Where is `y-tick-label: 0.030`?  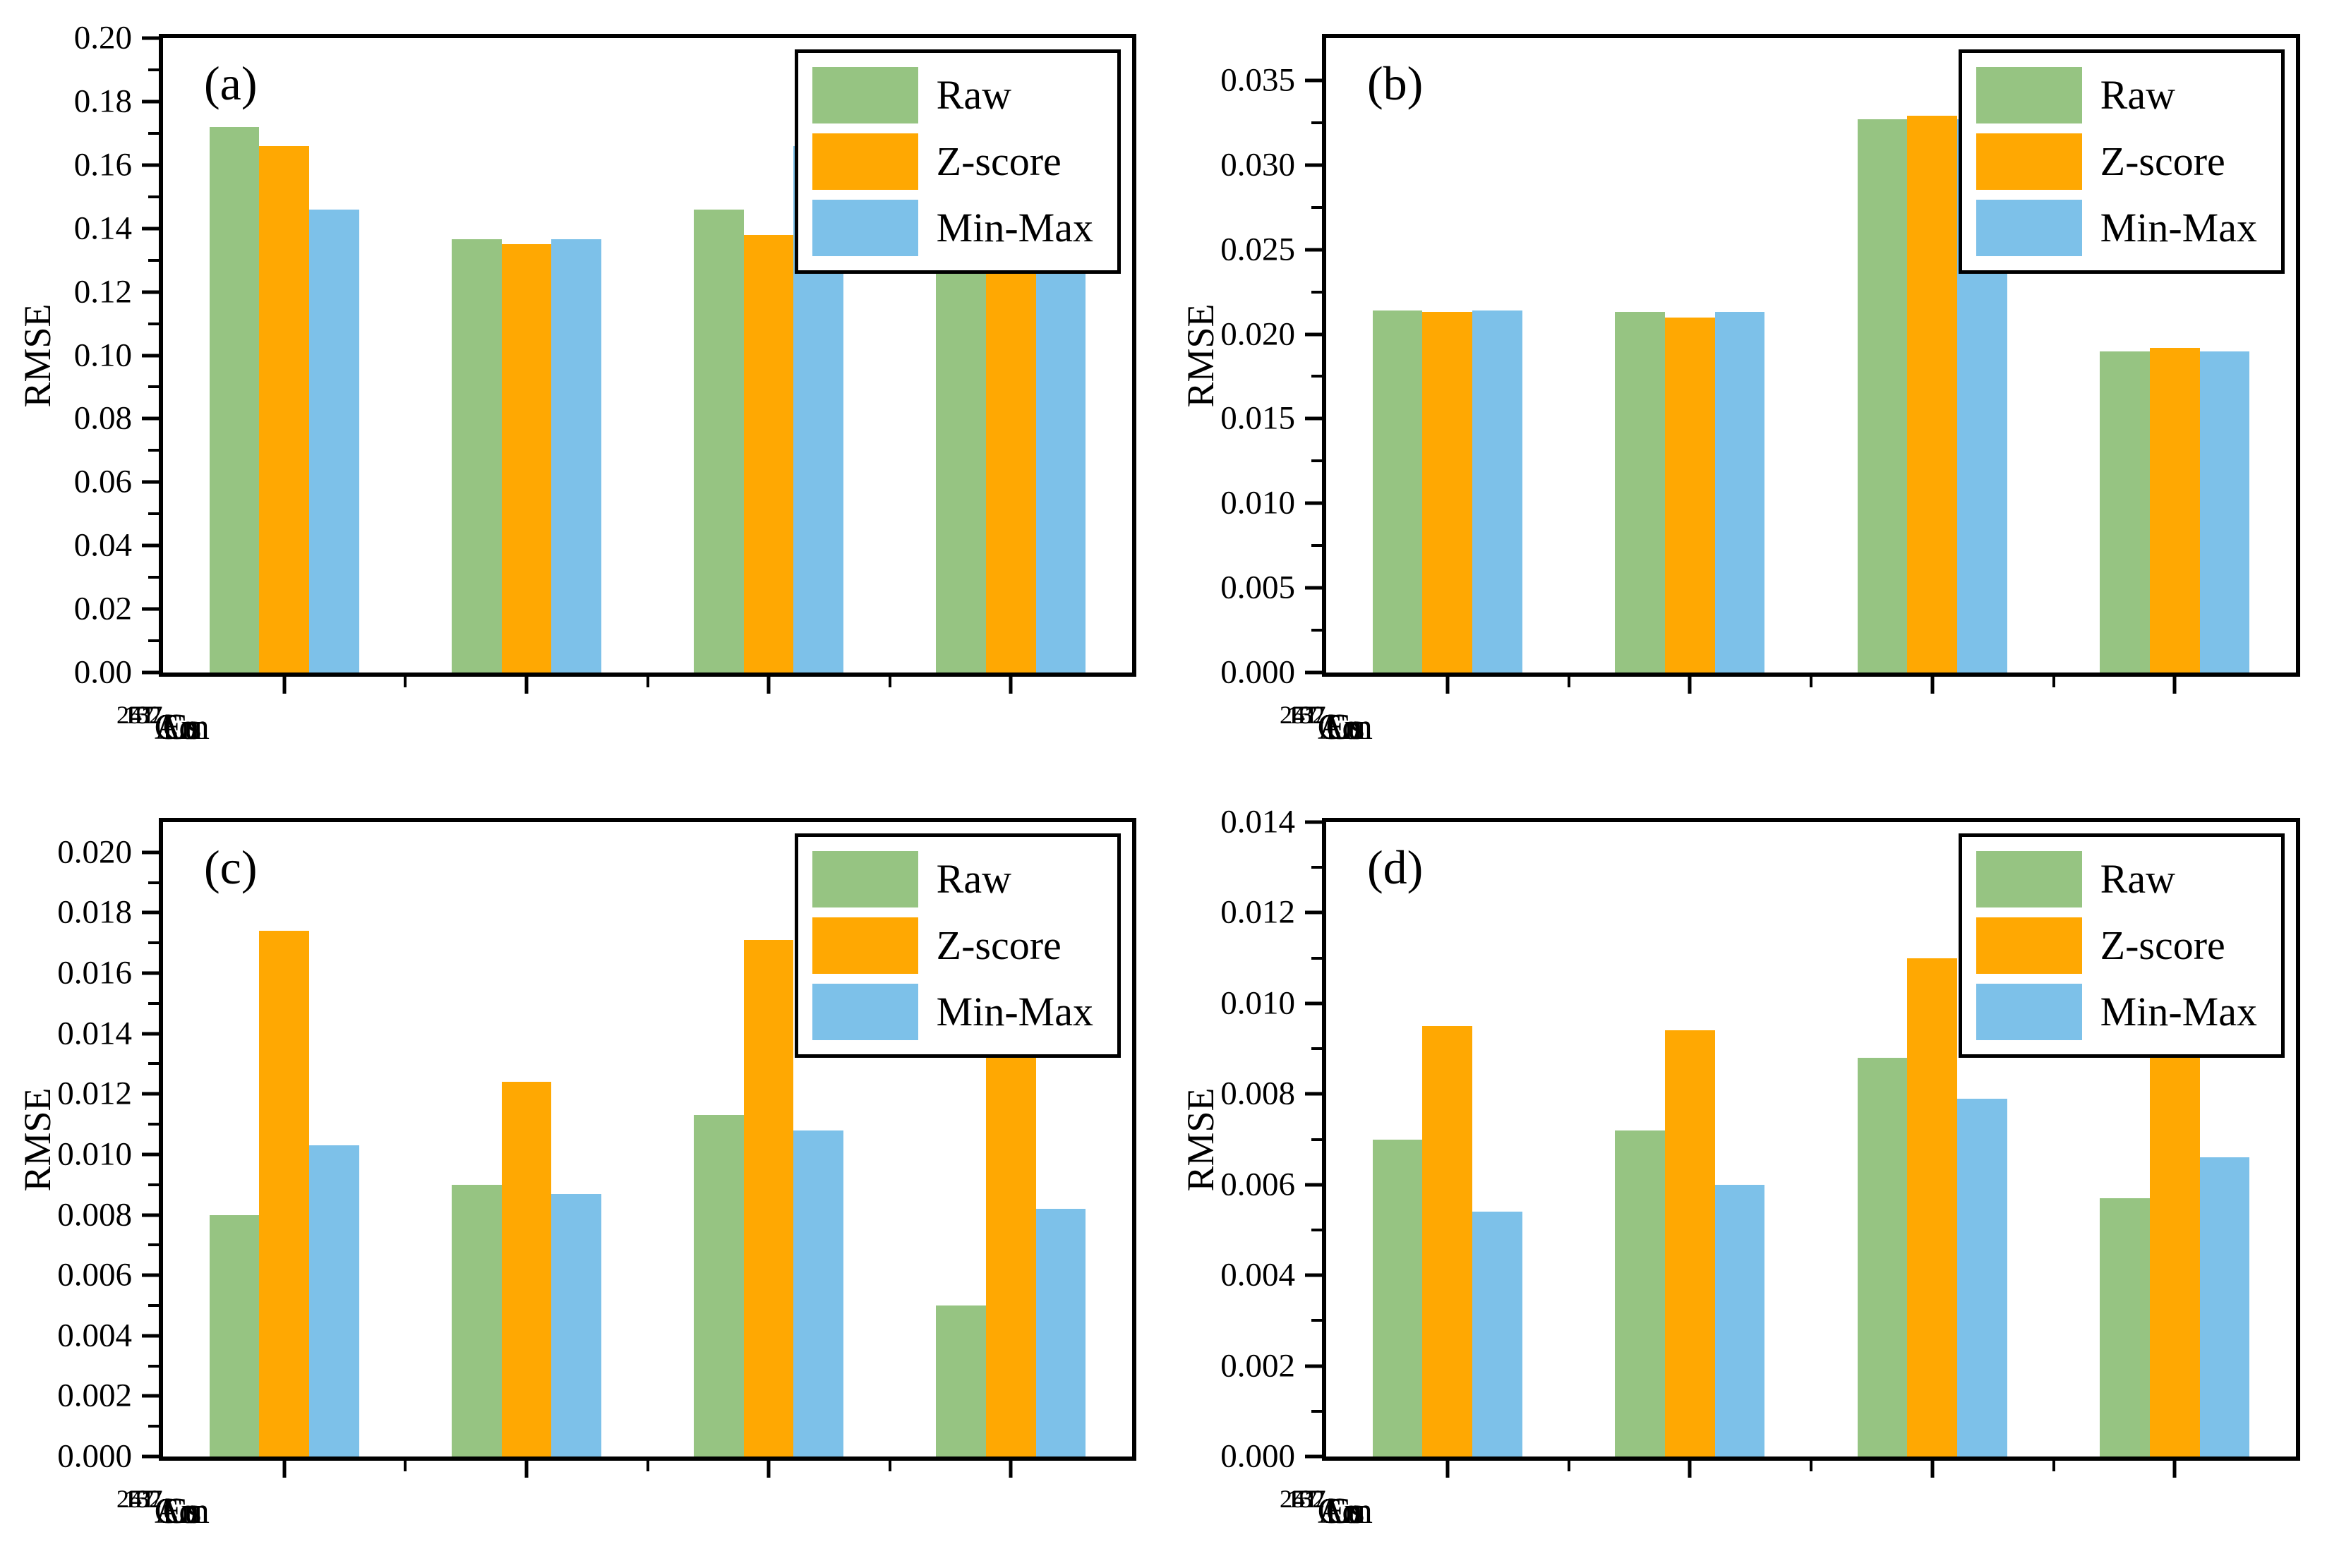
y-tick-label: 0.030 is located at coordinates (1257, 164).